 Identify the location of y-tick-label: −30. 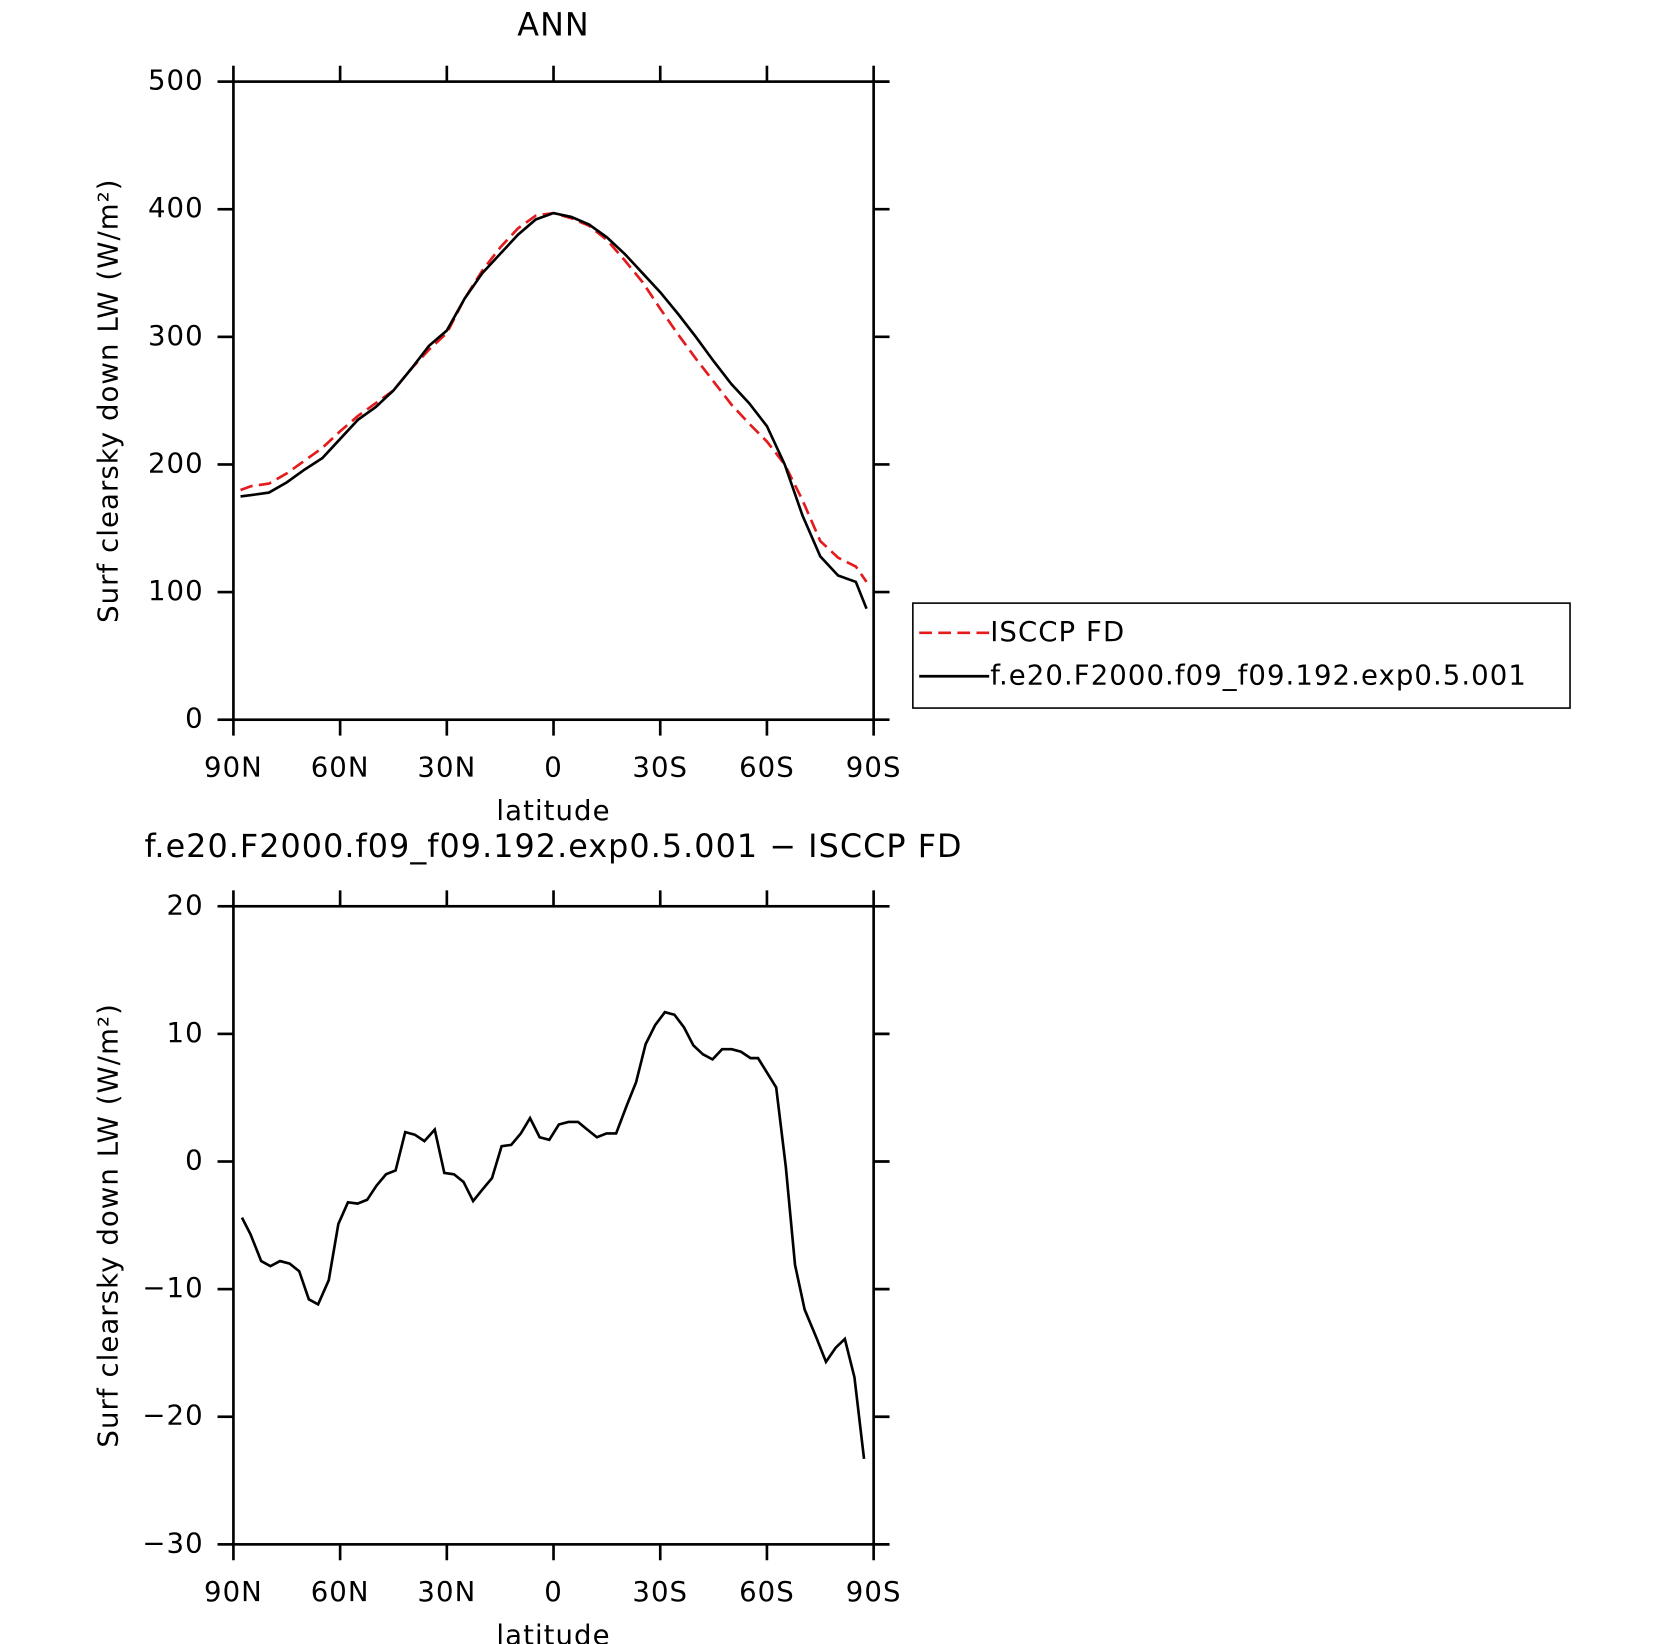
(172, 1543).